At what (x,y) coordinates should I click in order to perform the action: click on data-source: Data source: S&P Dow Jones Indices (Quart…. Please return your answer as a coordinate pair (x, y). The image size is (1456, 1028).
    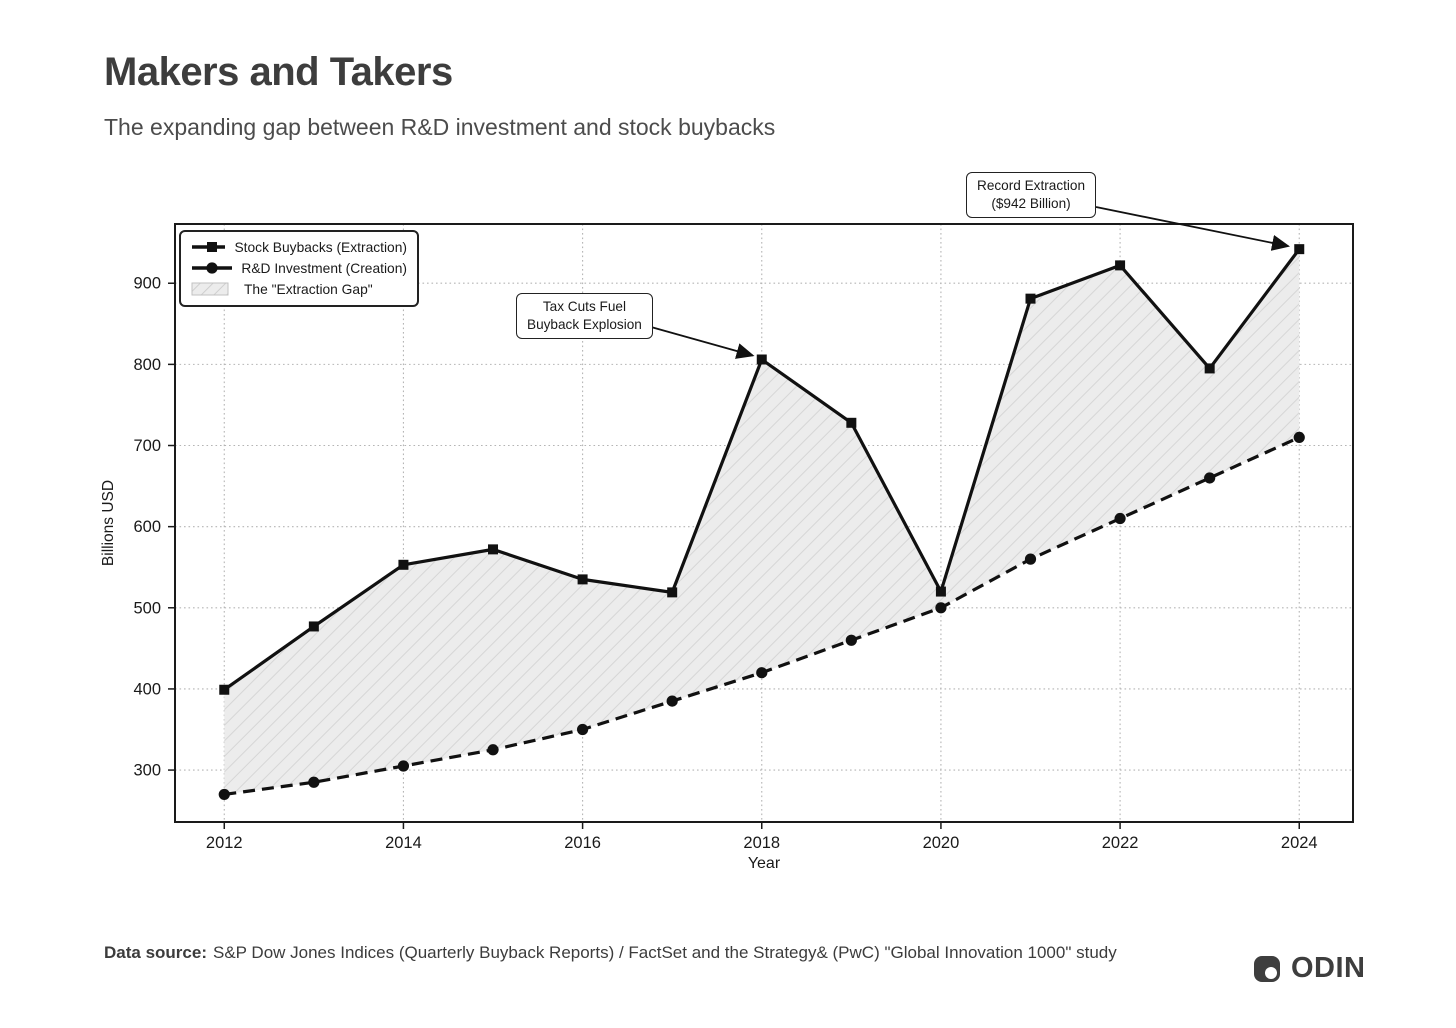
    Looking at the image, I should click on (610, 953).